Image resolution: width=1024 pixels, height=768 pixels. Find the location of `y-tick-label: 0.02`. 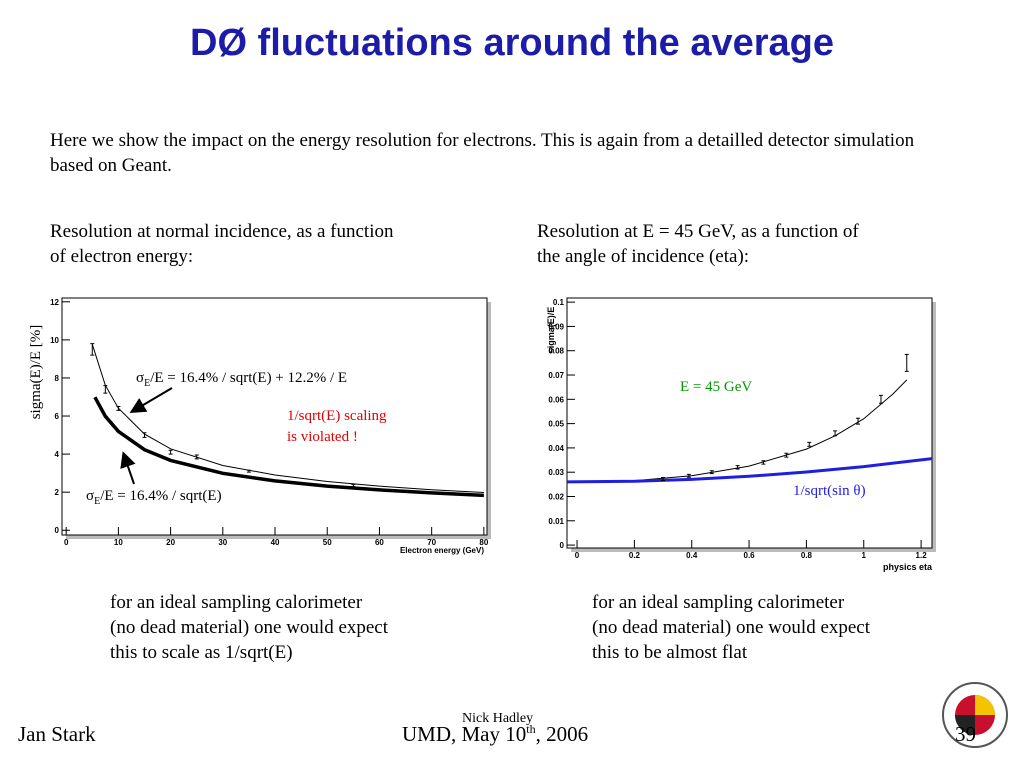

y-tick-label: 0.02 is located at coordinates (556, 496).